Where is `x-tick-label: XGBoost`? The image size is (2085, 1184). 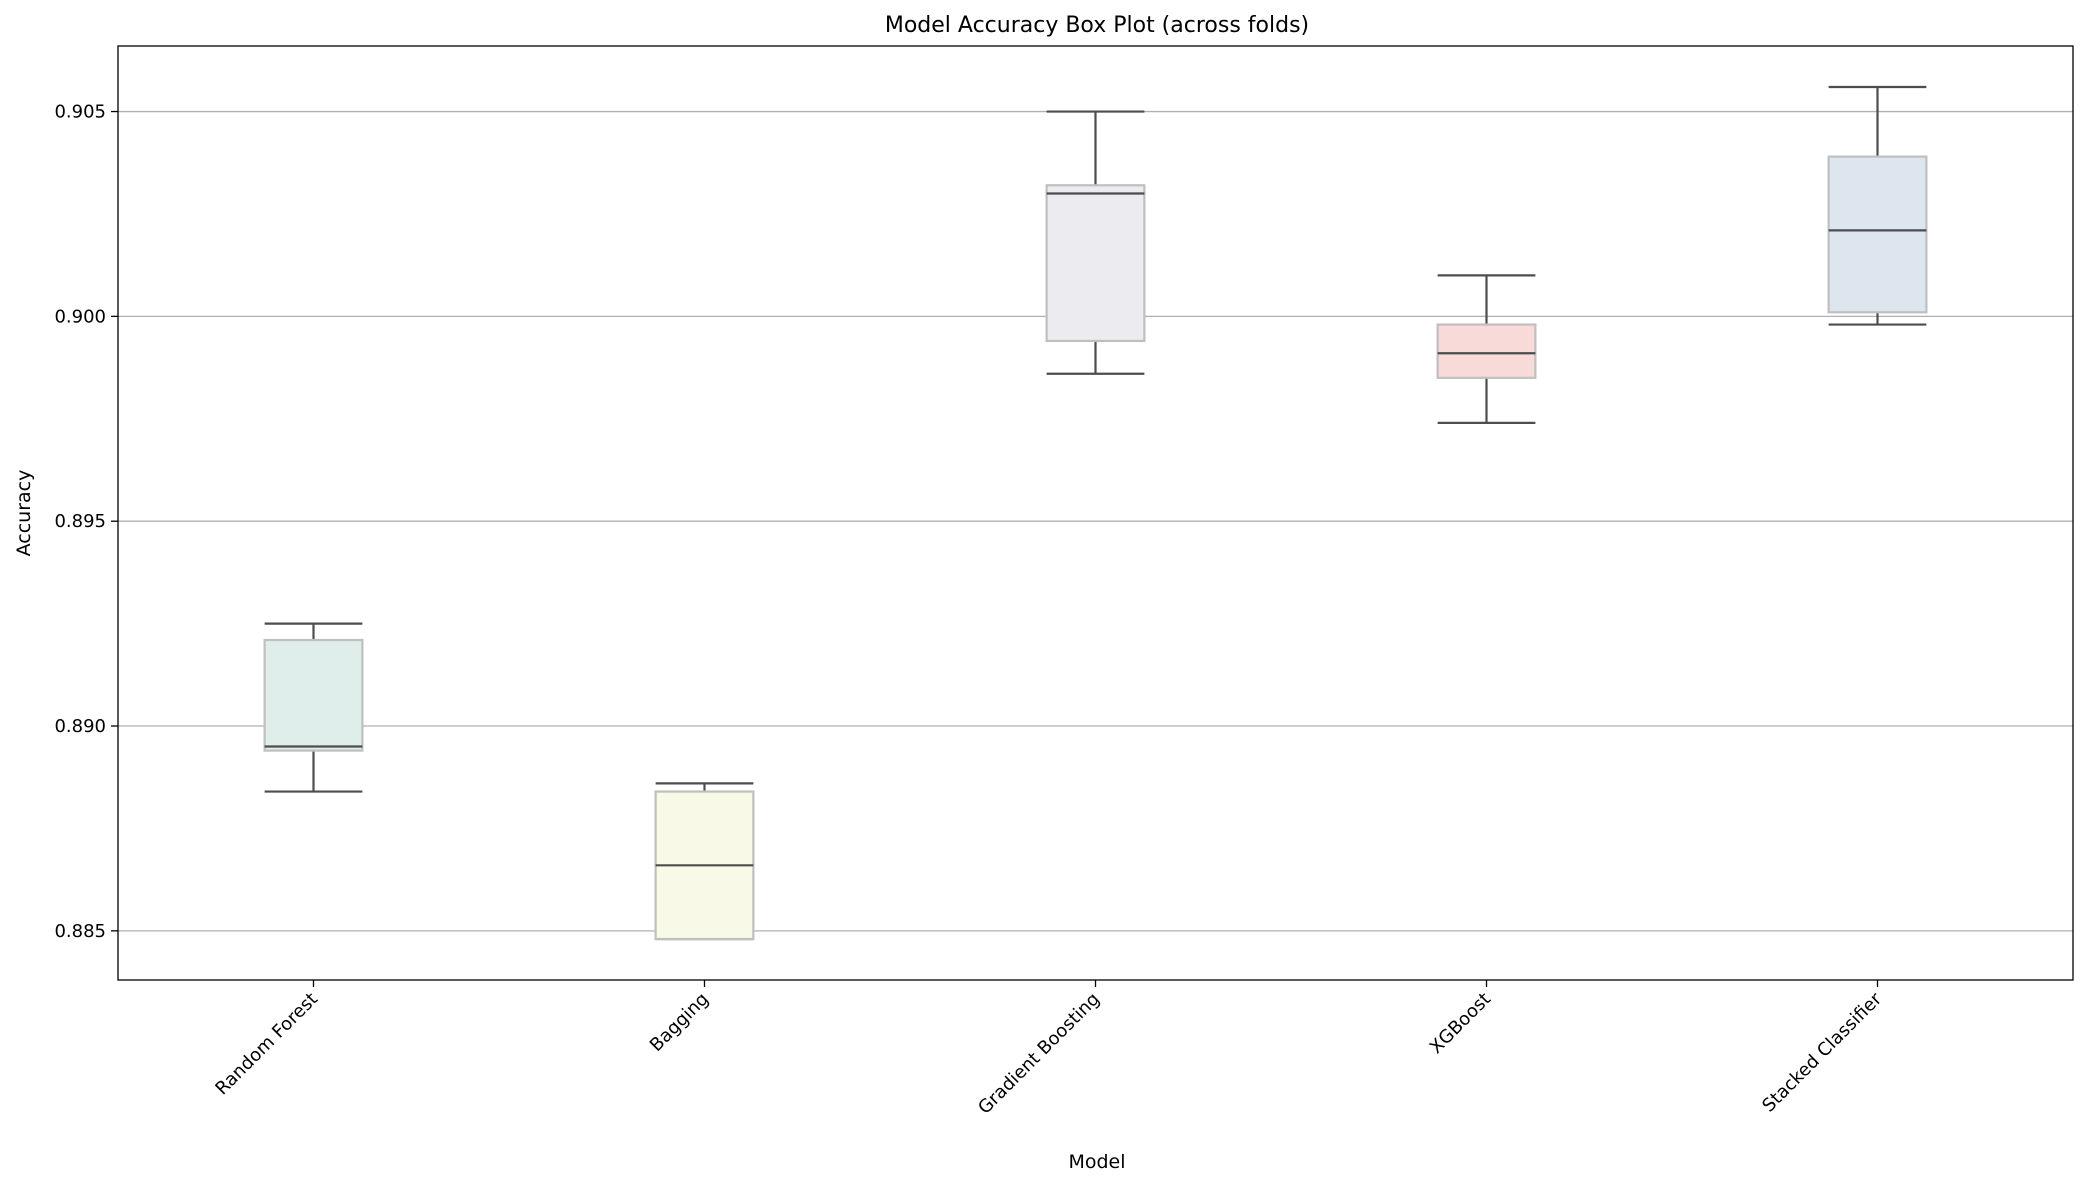
x-tick-label: XGBoost is located at coordinates (1460, 1023).